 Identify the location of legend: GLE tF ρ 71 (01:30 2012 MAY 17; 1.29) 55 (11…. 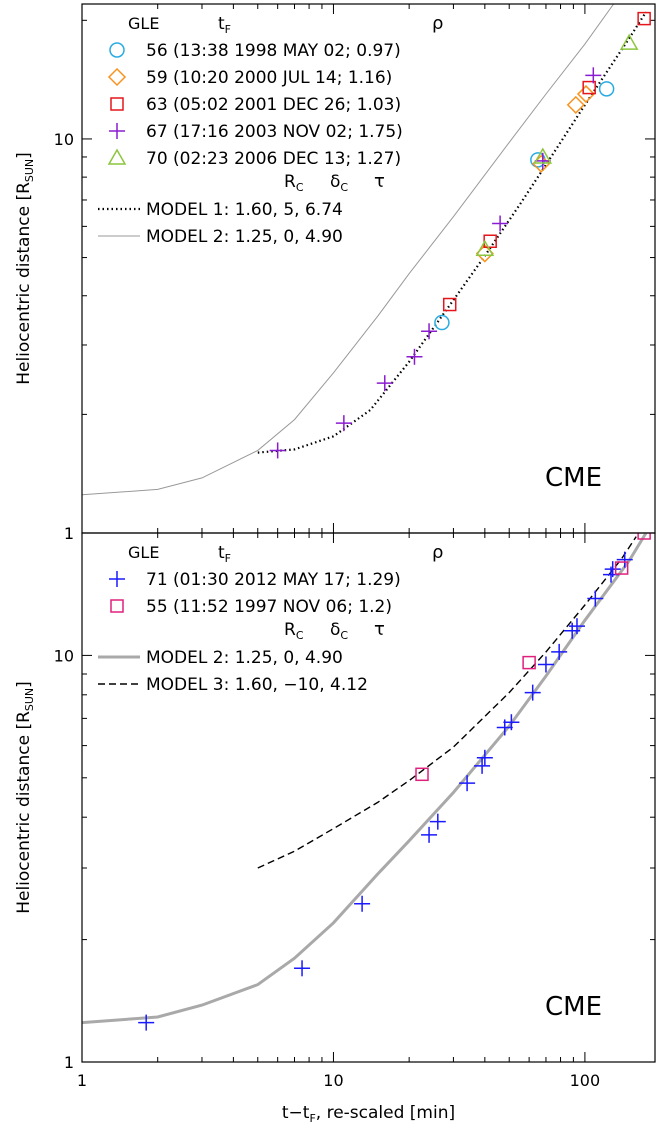
(270, 618).